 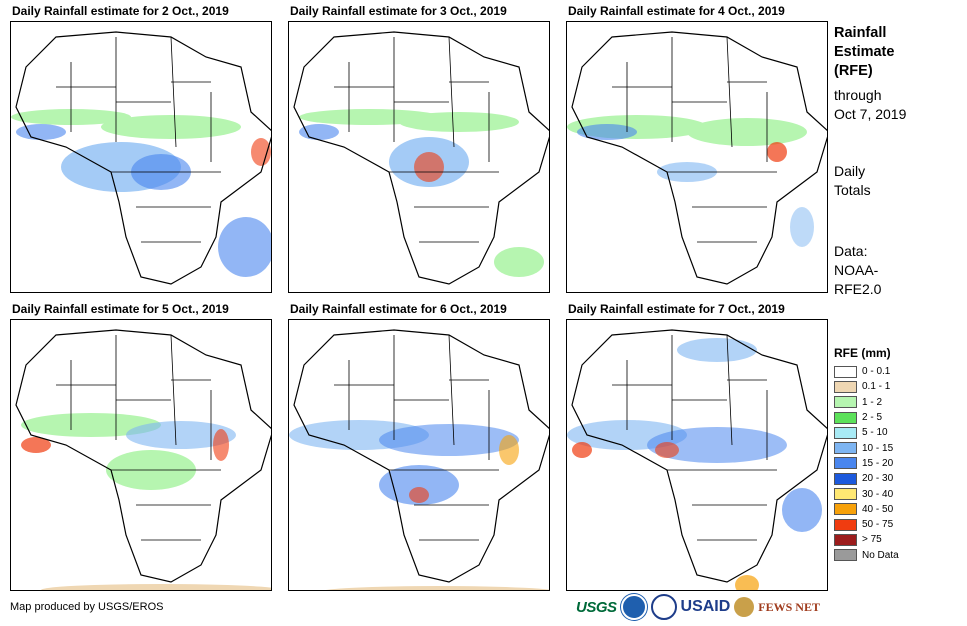 What do you see at coordinates (872, 540) in the screenshot?
I see `legend-label: > 75` at bounding box center [872, 540].